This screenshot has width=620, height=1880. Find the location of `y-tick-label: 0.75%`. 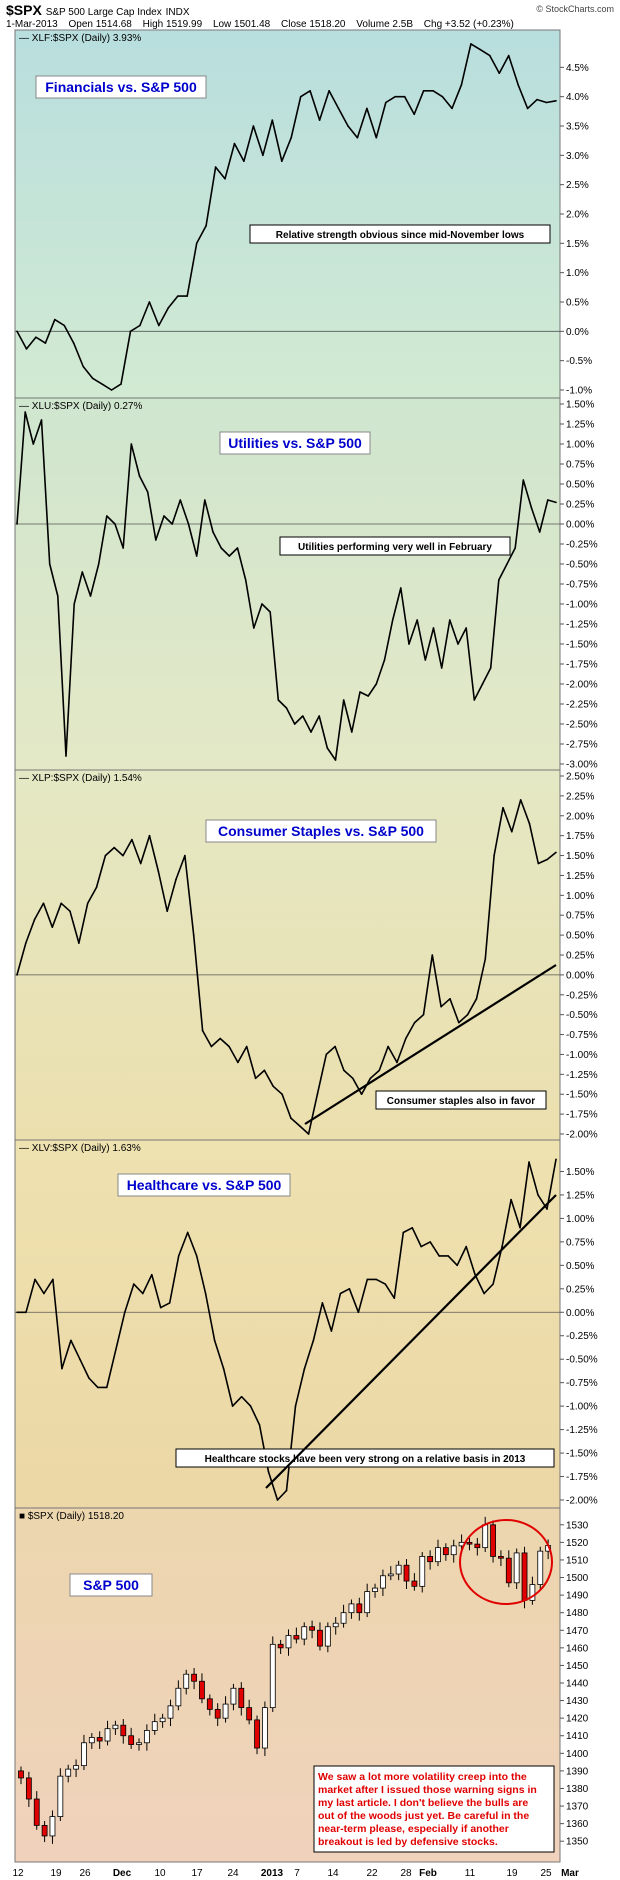

y-tick-label: 0.75% is located at coordinates (580, 1242).